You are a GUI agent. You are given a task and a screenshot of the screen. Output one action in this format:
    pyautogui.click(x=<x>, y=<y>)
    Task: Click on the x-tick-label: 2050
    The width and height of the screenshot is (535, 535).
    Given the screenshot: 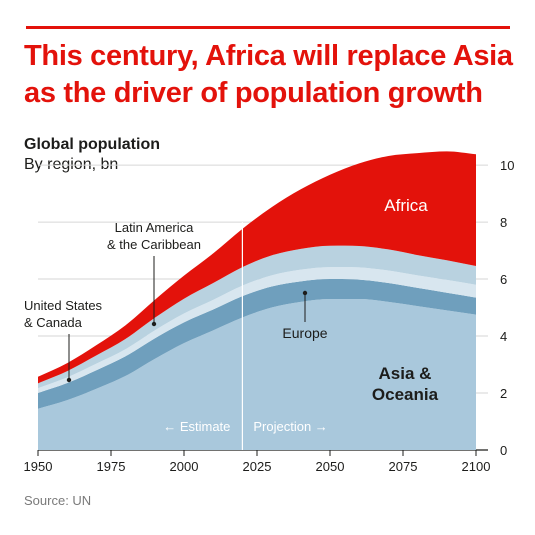 What is the action you would take?
    pyautogui.click(x=330, y=466)
    